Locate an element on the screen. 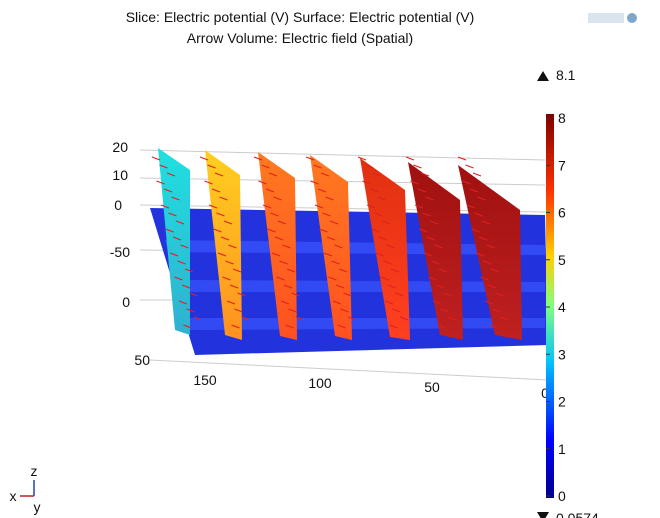 This screenshot has height=518, width=660. x-tick-label: 100 is located at coordinates (320, 383).